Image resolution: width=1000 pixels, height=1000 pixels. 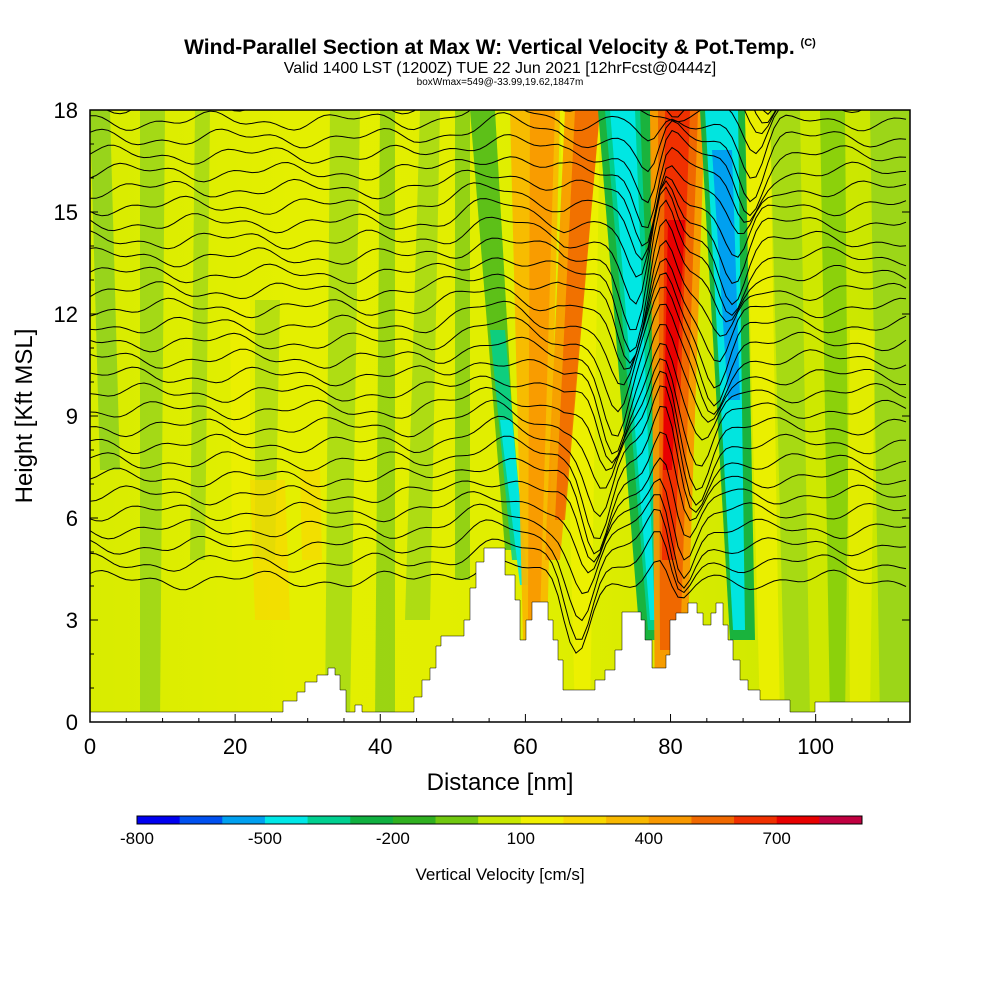 What do you see at coordinates (521, 838) in the screenshot?
I see `colorbar-tick-label: 100` at bounding box center [521, 838].